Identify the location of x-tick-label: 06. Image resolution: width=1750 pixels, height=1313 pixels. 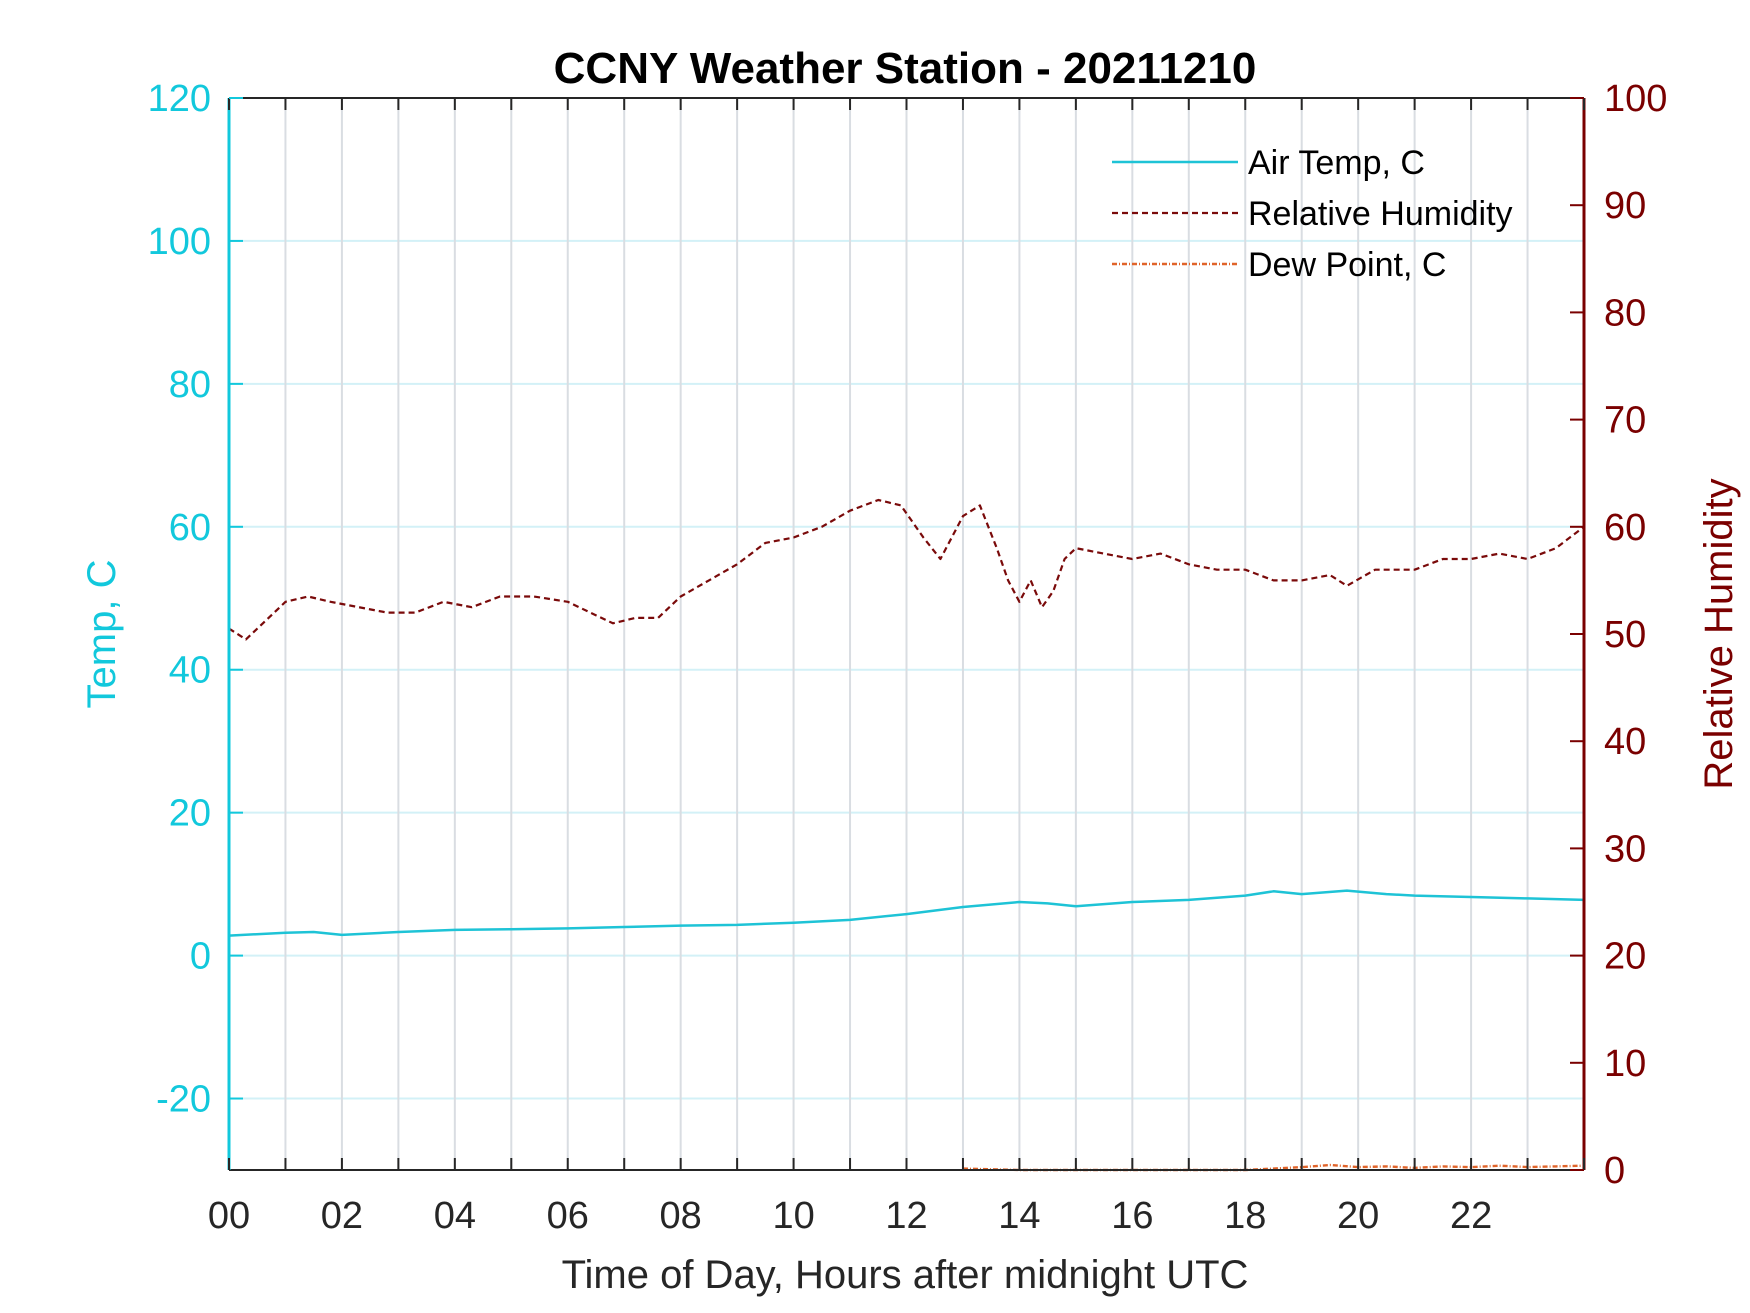
(568, 1216).